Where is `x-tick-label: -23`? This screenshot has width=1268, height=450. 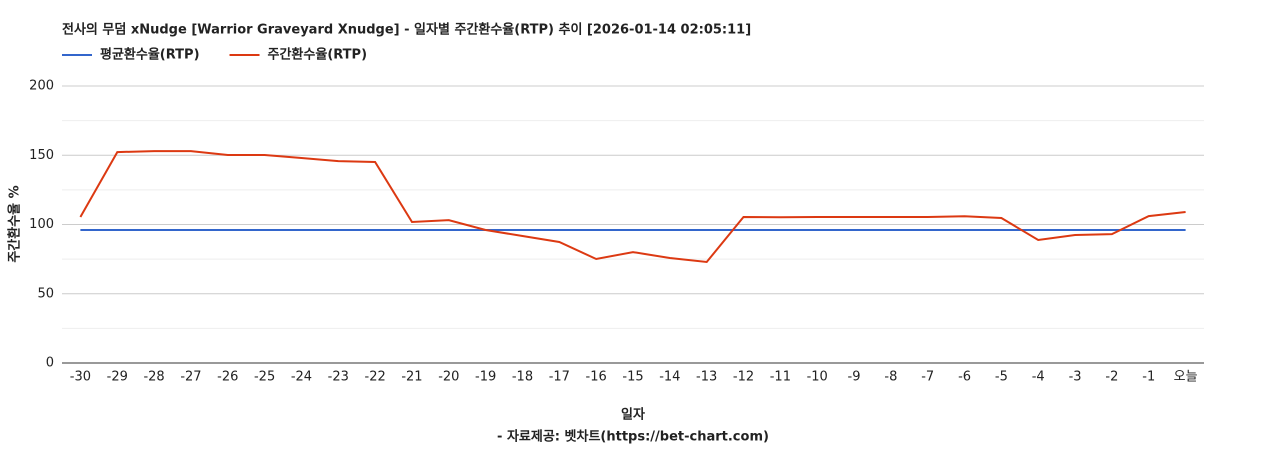
x-tick-label: -23 is located at coordinates (338, 377).